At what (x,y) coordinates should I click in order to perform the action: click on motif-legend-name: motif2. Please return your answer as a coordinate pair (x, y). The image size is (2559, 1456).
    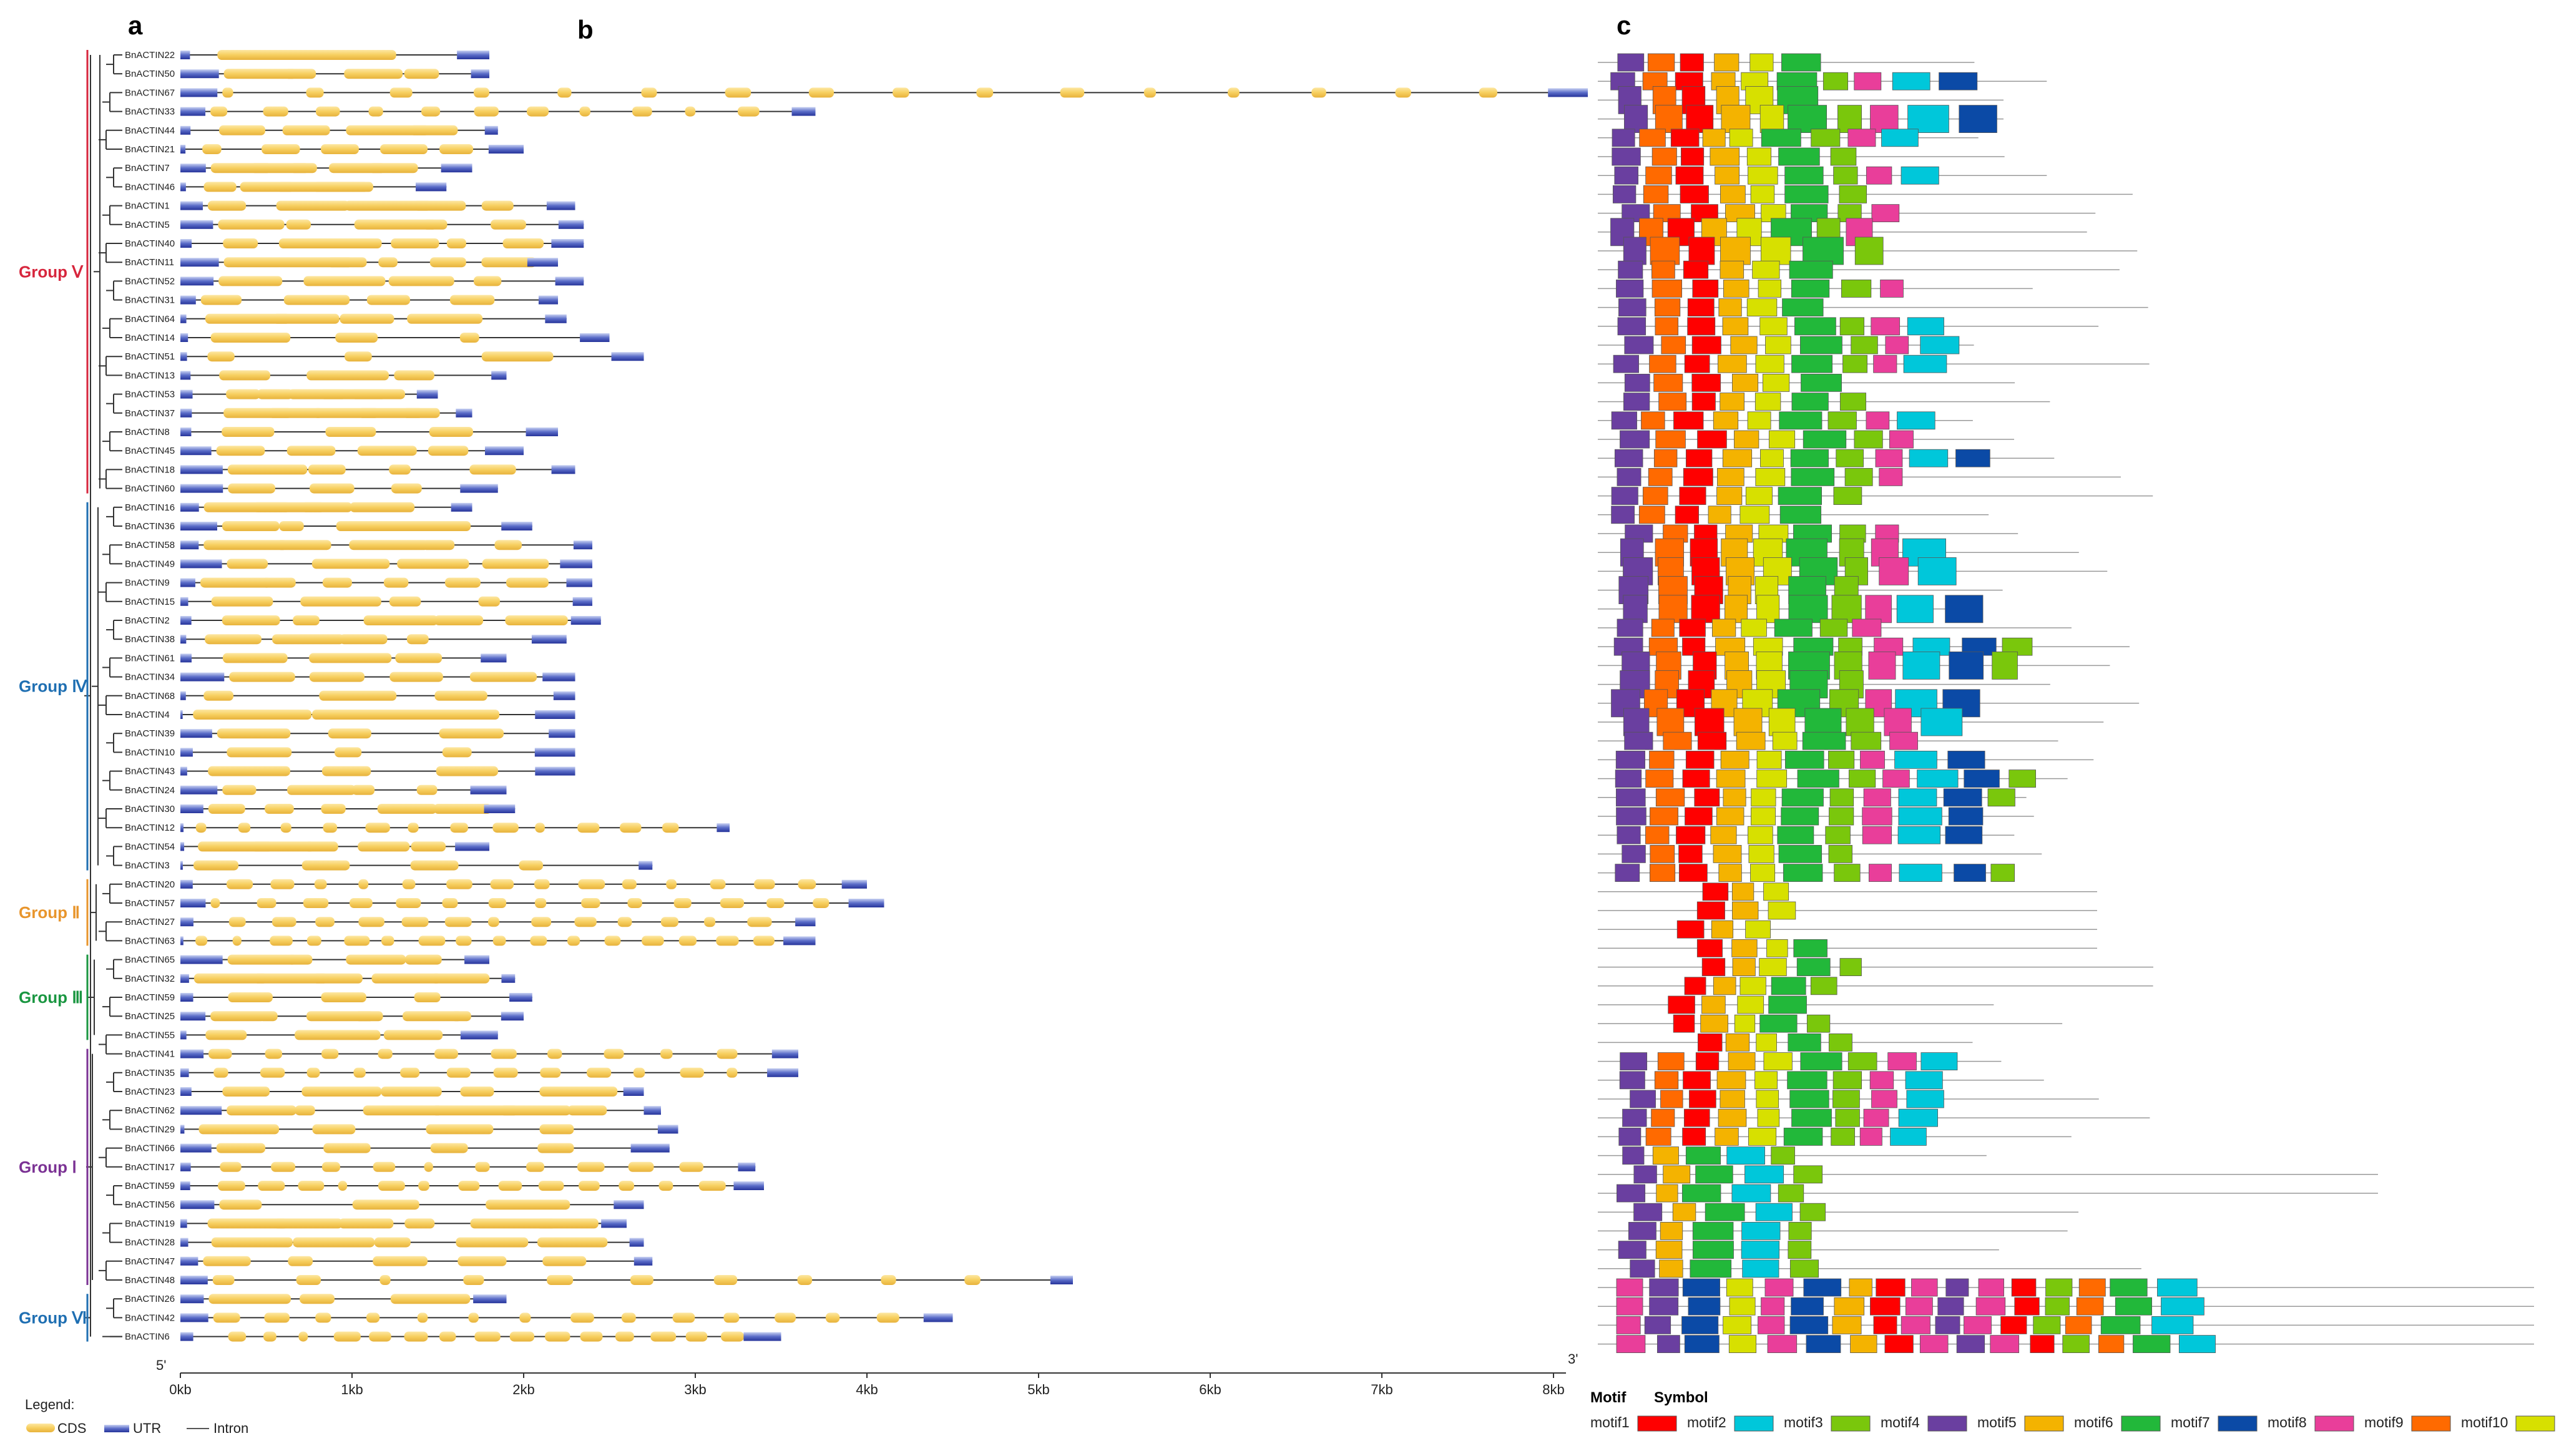
    Looking at the image, I should click on (1706, 1422).